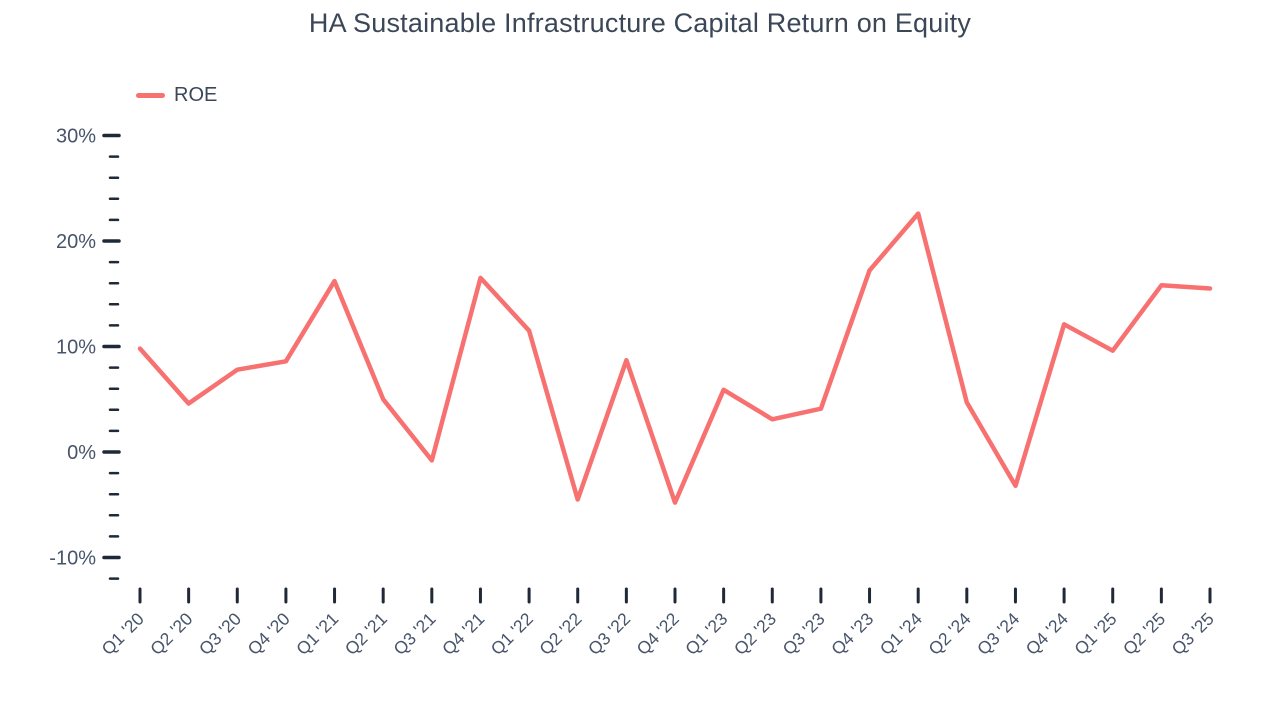 The image size is (1280, 720). Describe the element at coordinates (949, 633) in the screenshot. I see `x-axis-tick-label: Q2 '24` at that location.